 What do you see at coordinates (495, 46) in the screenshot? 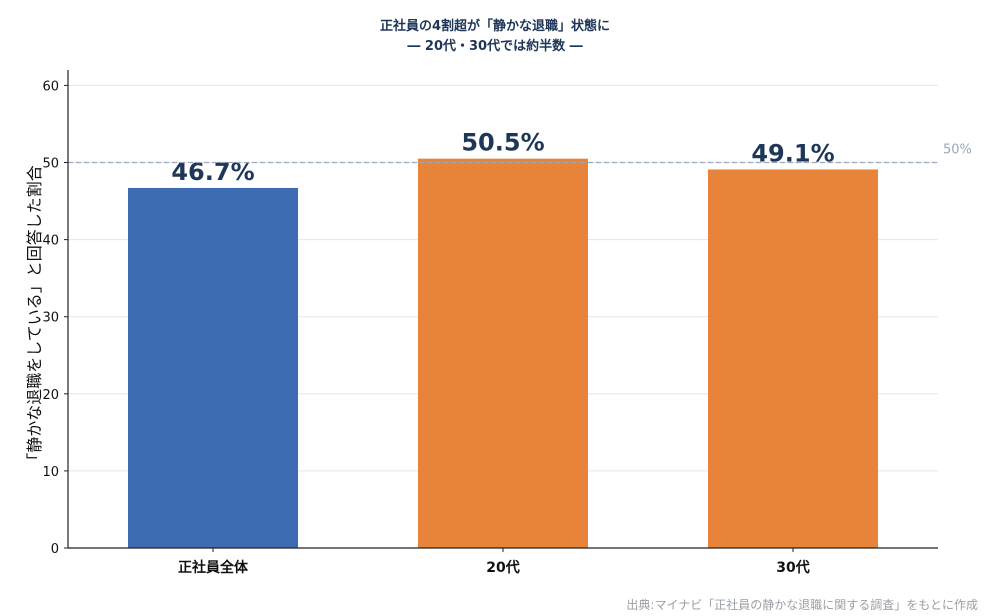
I see `chart-subtitle: ― 20代・30代では約半数 ―` at bounding box center [495, 46].